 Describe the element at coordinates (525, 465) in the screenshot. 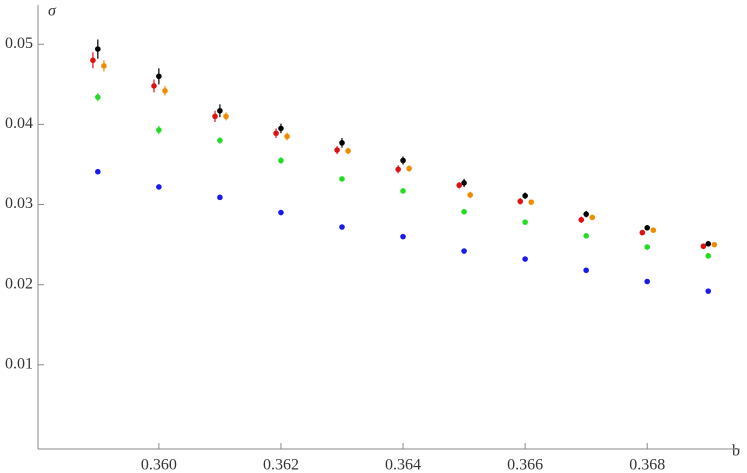

I see `x-tick-label: 0.366` at that location.